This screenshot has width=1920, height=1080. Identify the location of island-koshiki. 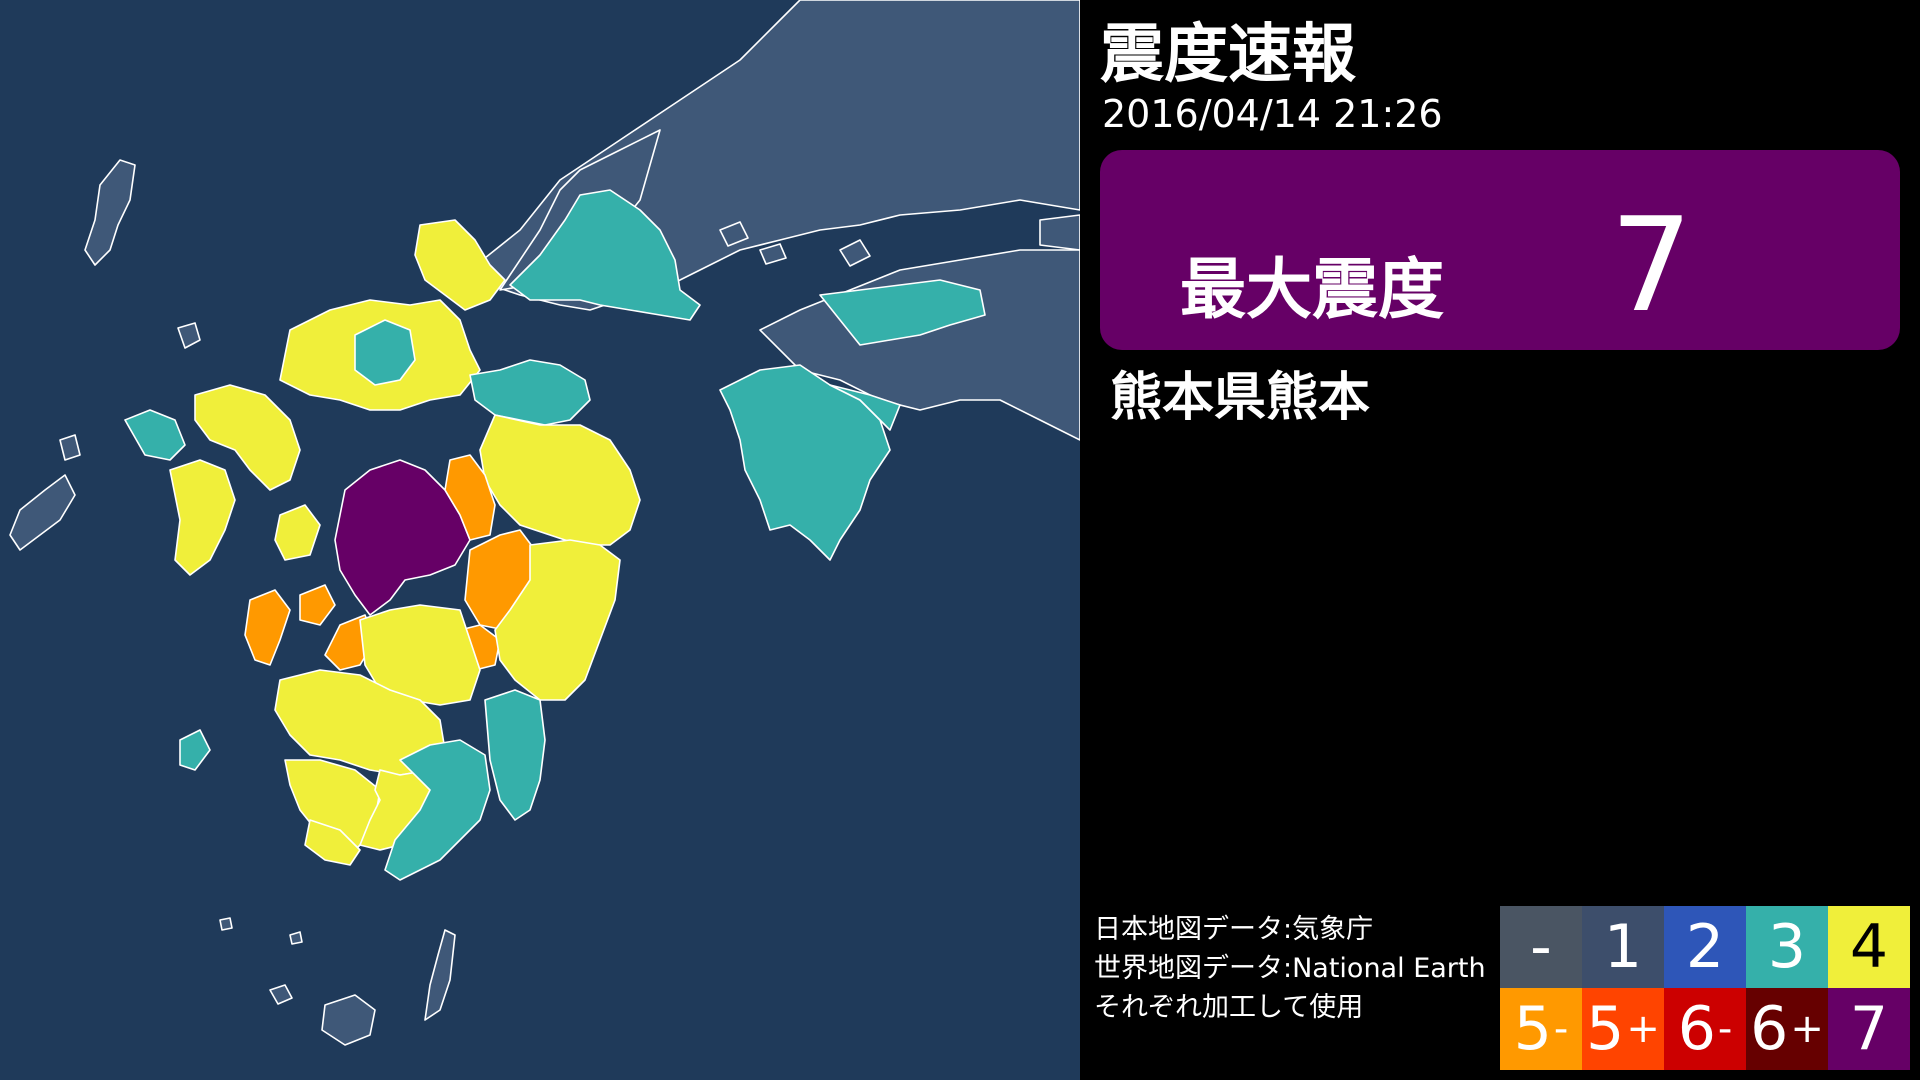
(195, 750).